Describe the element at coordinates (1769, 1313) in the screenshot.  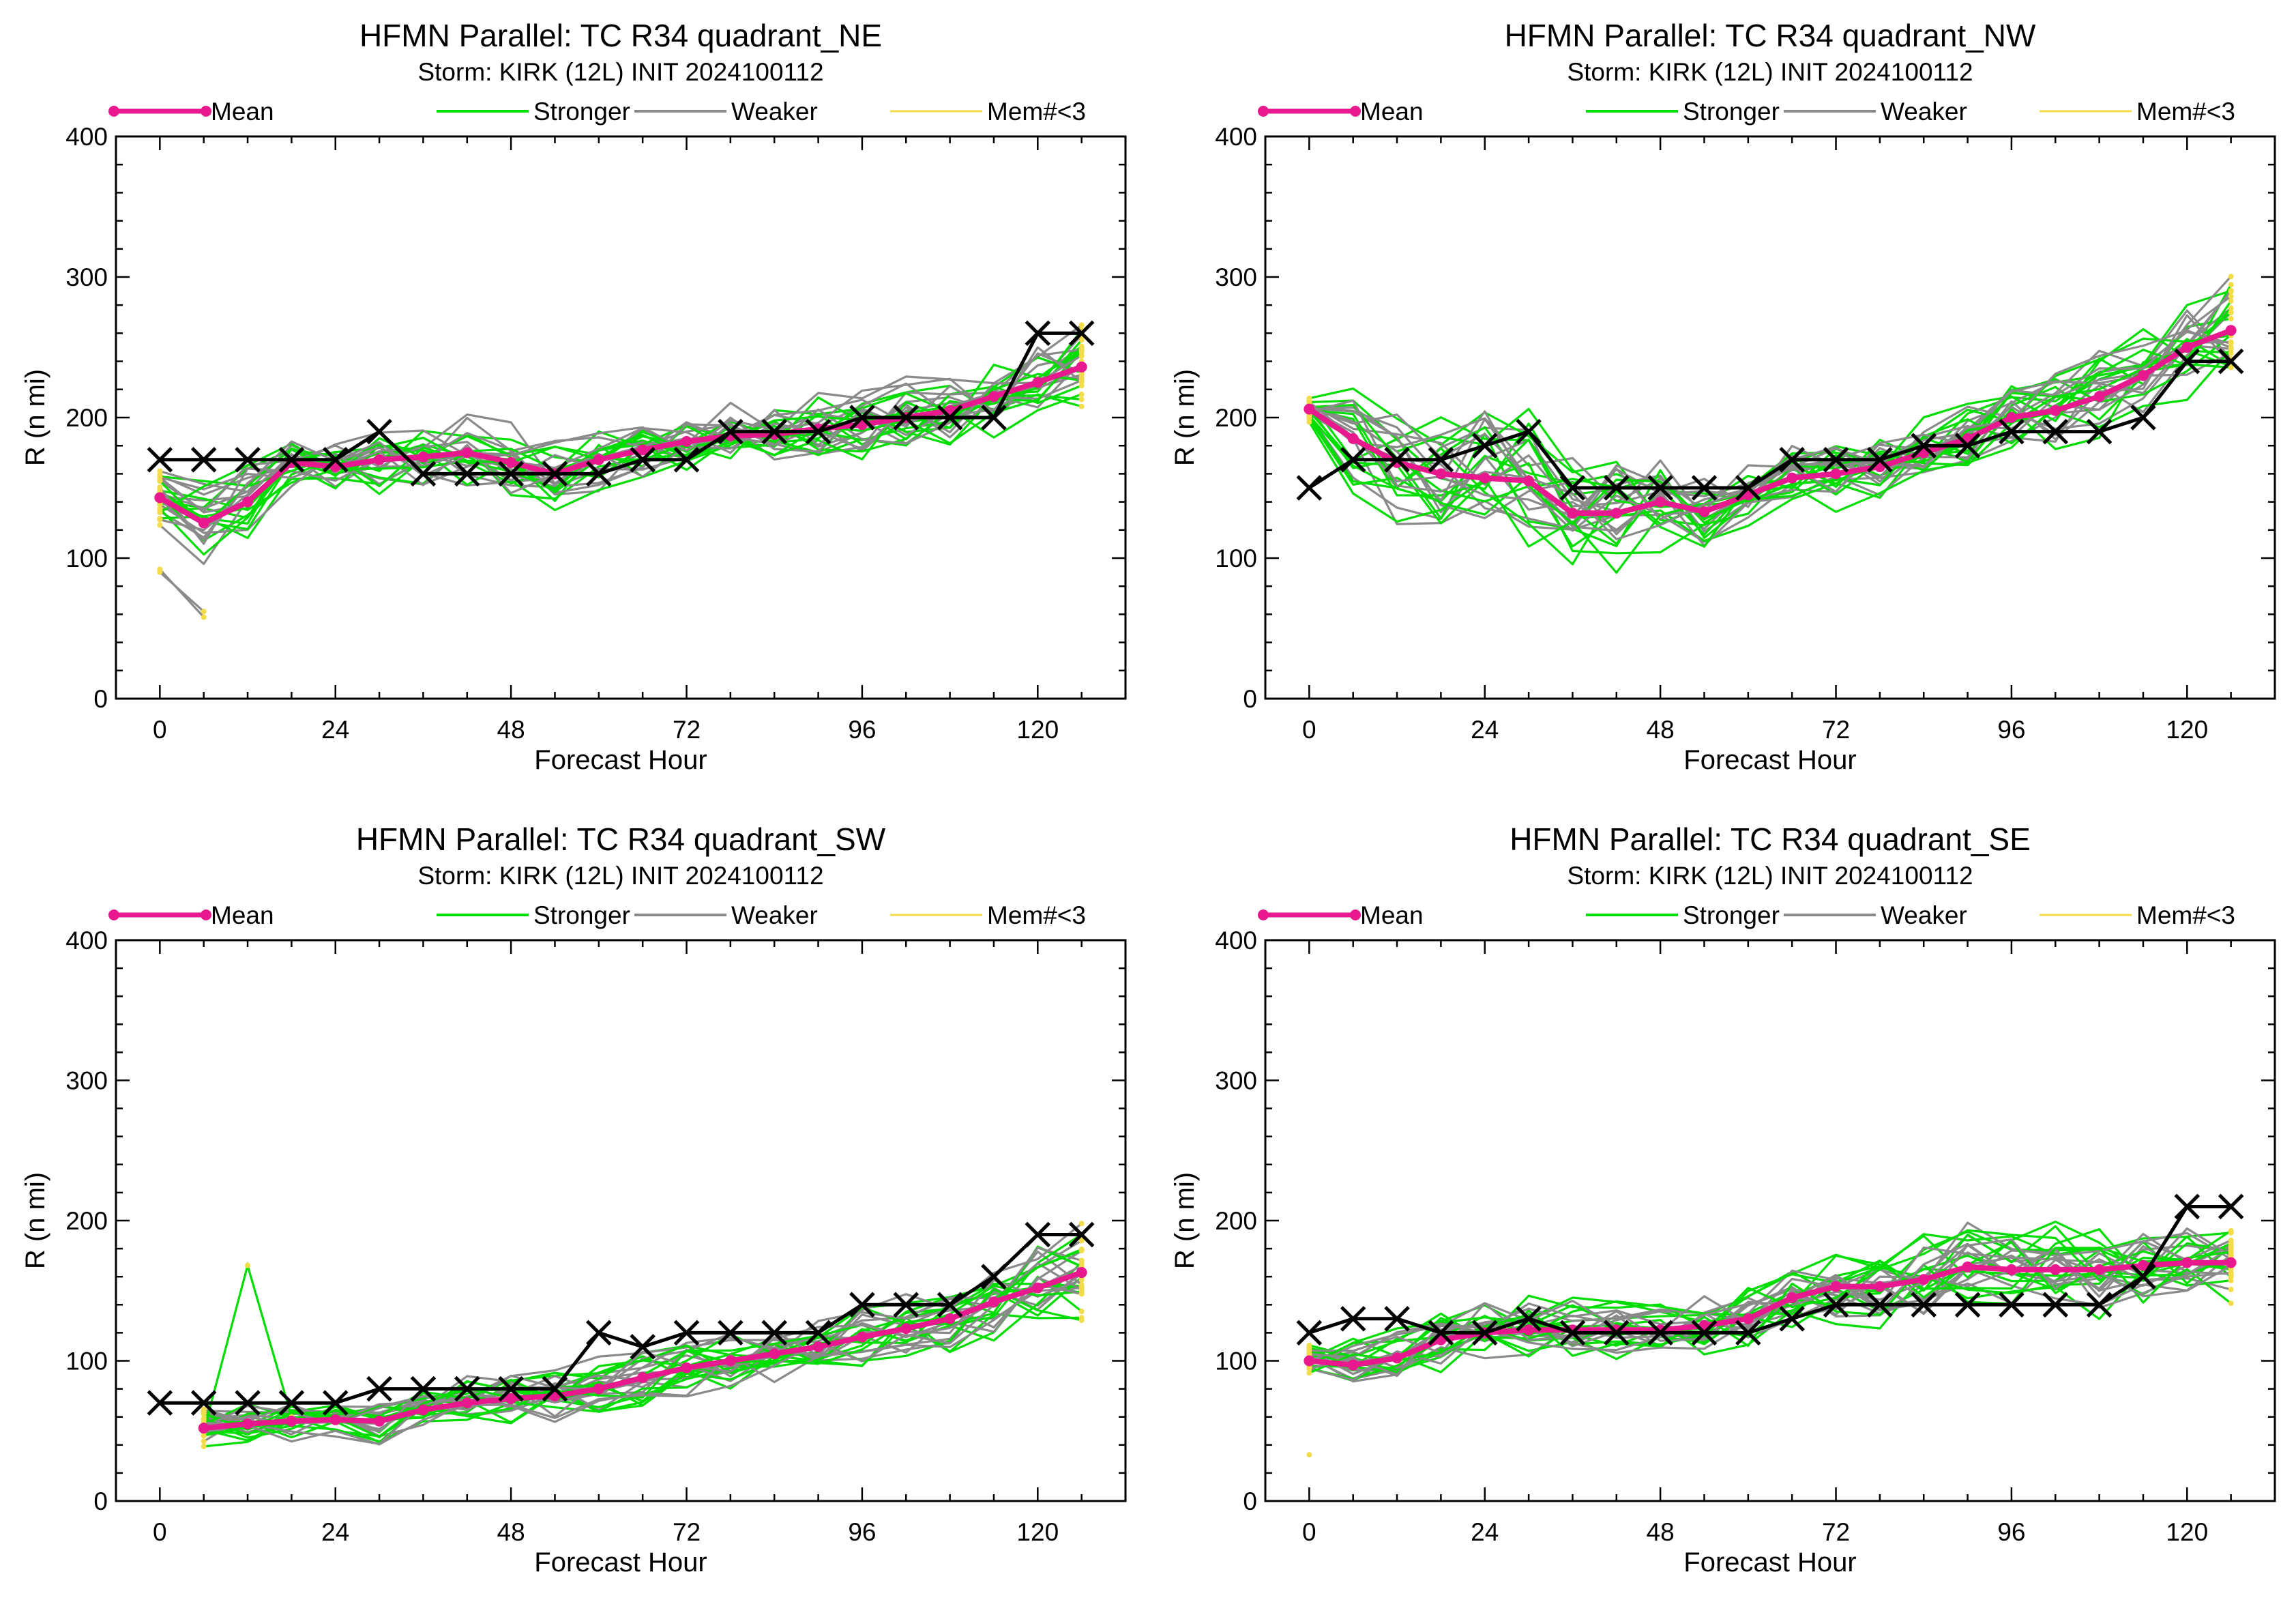
I see `mean-line` at that location.